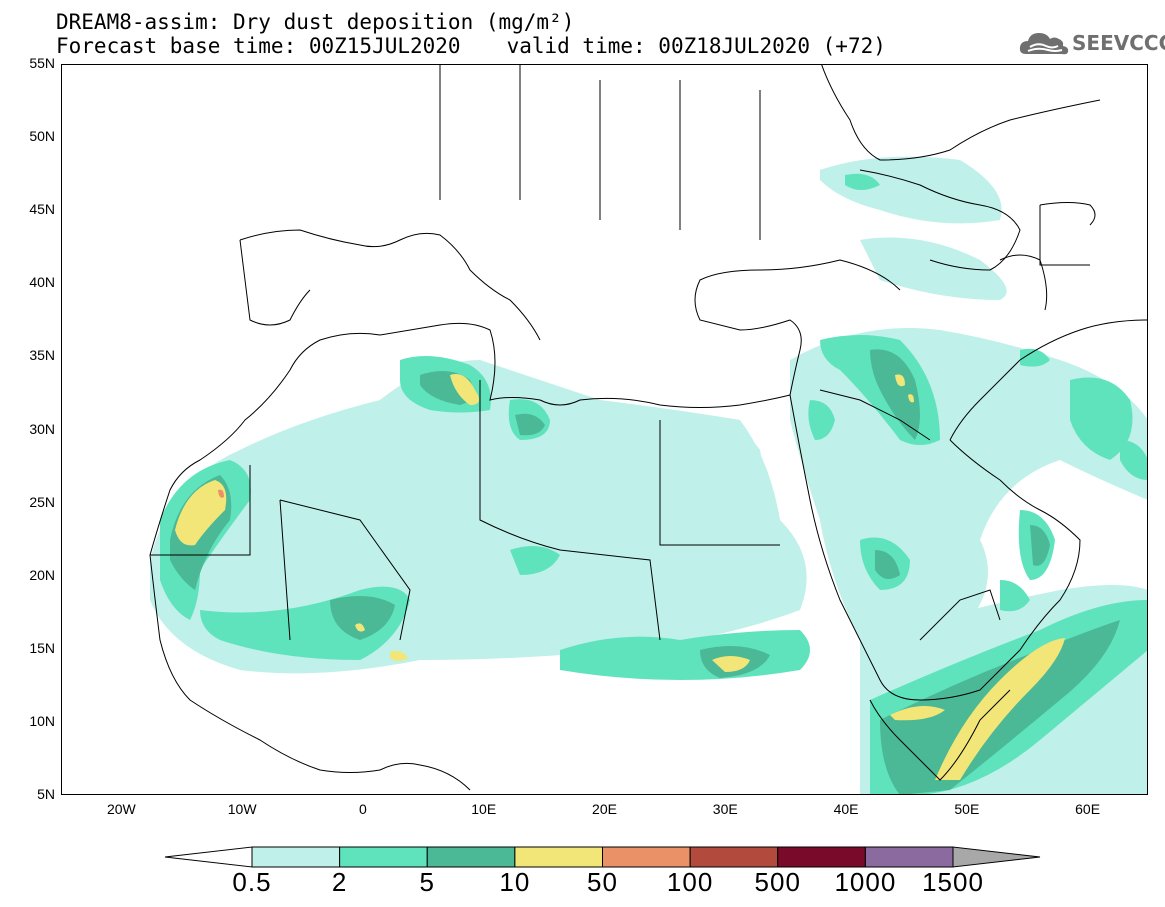 The width and height of the screenshot is (1165, 907). I want to click on colorbar-label: 500, so click(777, 882).